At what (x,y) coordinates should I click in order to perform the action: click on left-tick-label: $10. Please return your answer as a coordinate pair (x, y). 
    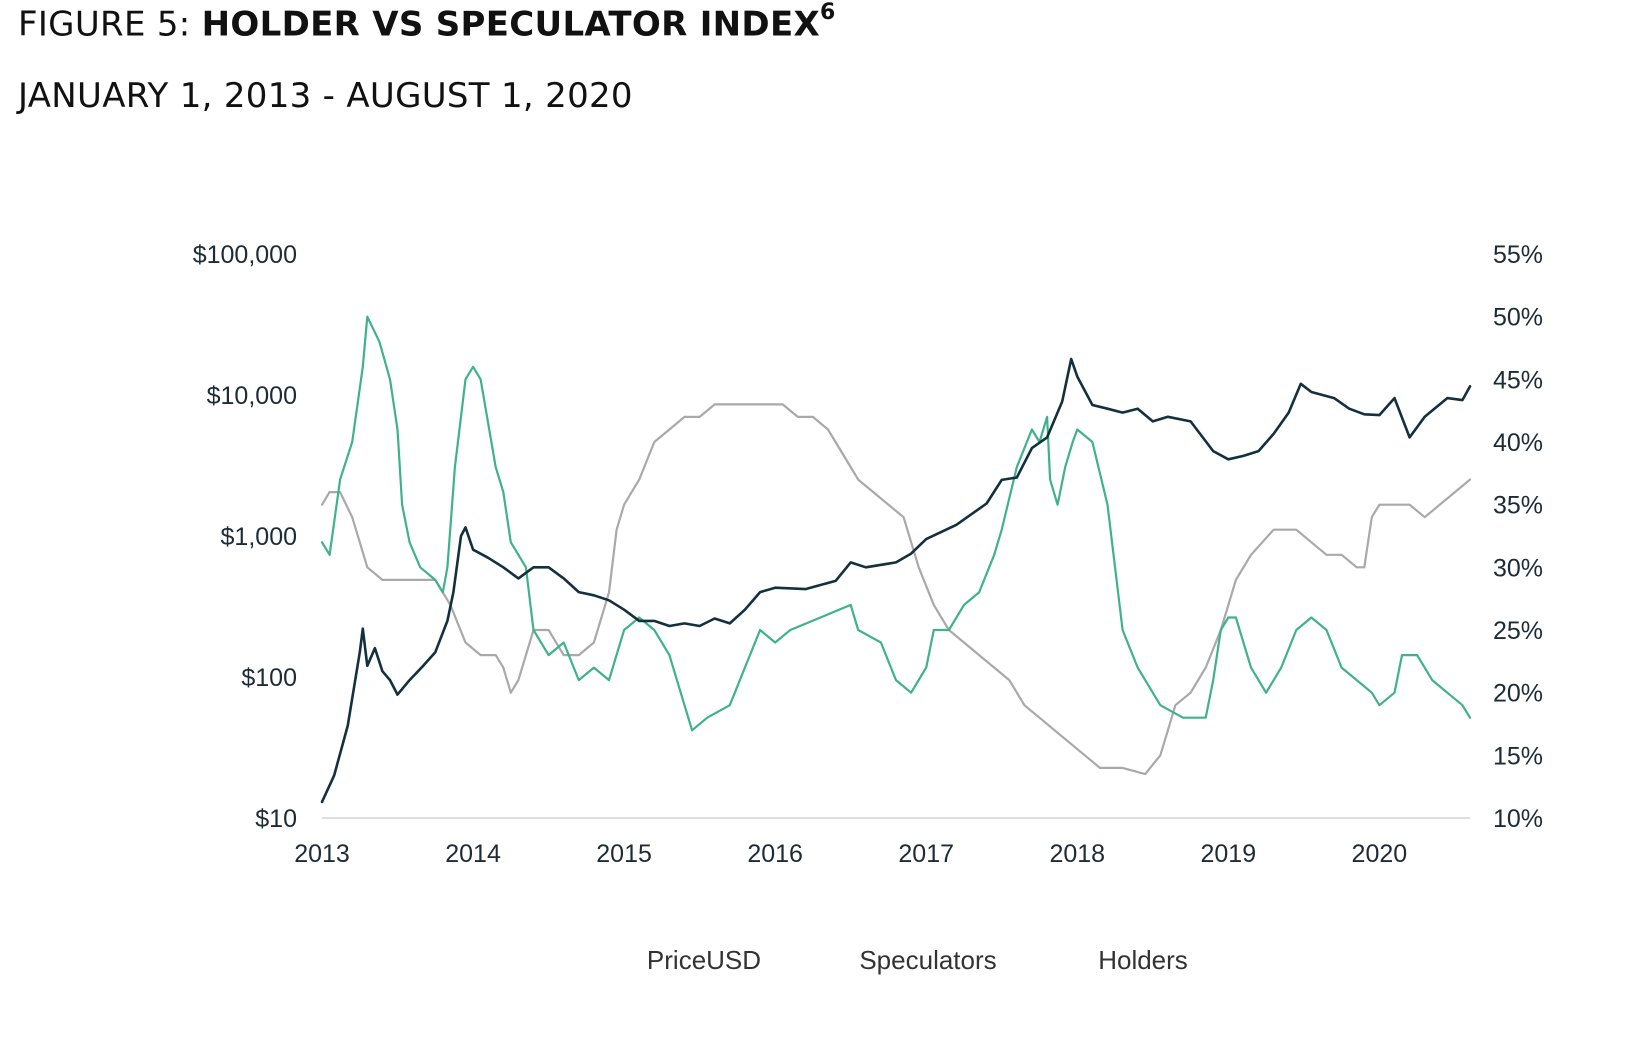
    Looking at the image, I should click on (276, 819).